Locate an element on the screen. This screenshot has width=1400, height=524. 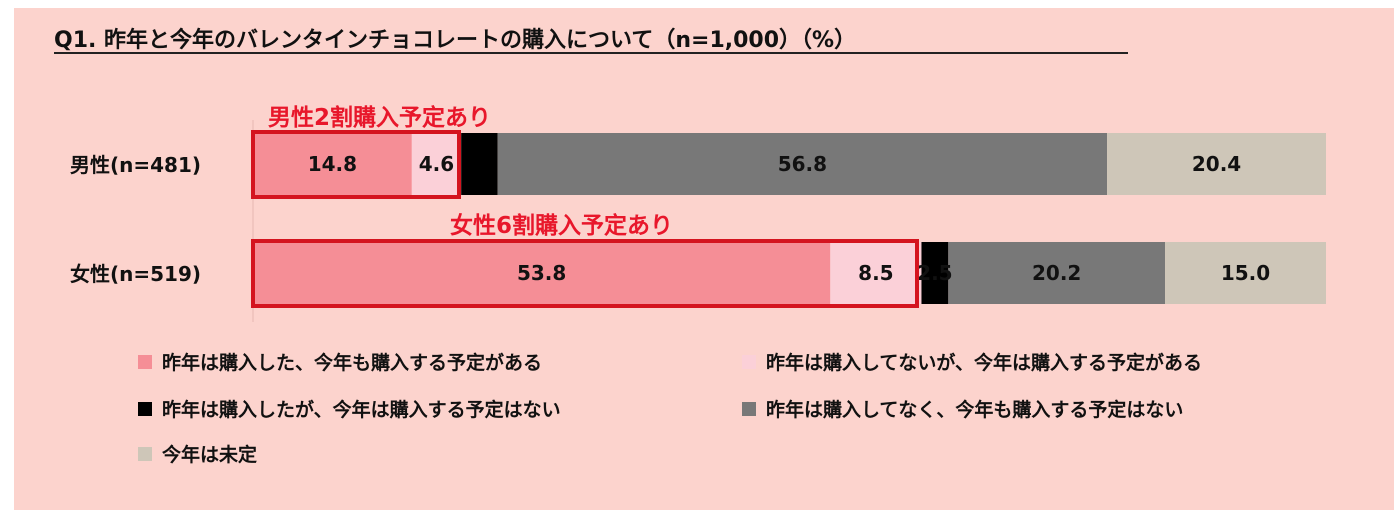
annotation-male: 男性2割購入予定あり is located at coordinates (380, 118).